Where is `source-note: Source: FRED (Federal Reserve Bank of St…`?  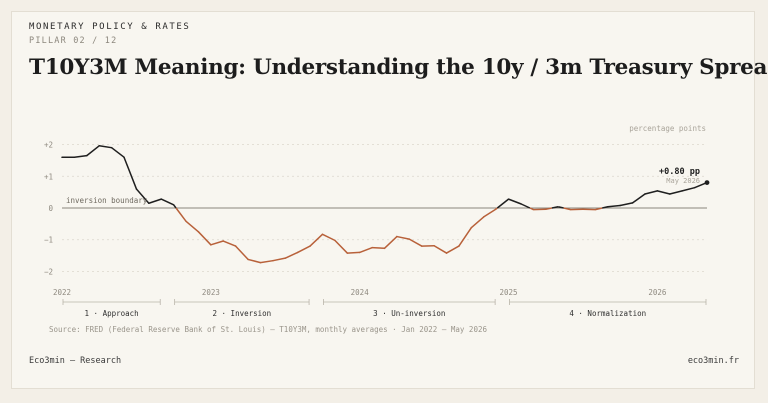 source-note: Source: FRED (Federal Reserve Bank of St… is located at coordinates (268, 329).